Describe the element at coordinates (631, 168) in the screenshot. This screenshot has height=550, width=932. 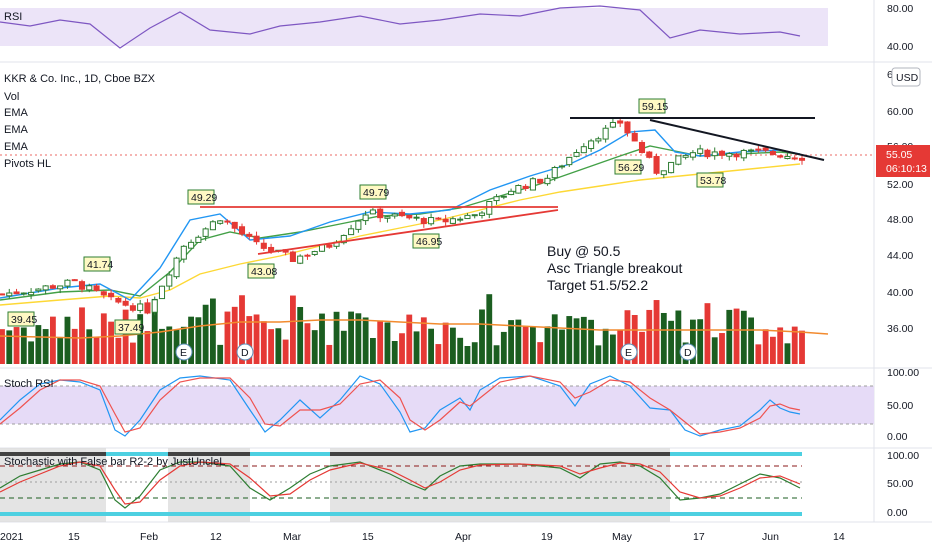
I see `pivot-low-5: 56.29` at that location.